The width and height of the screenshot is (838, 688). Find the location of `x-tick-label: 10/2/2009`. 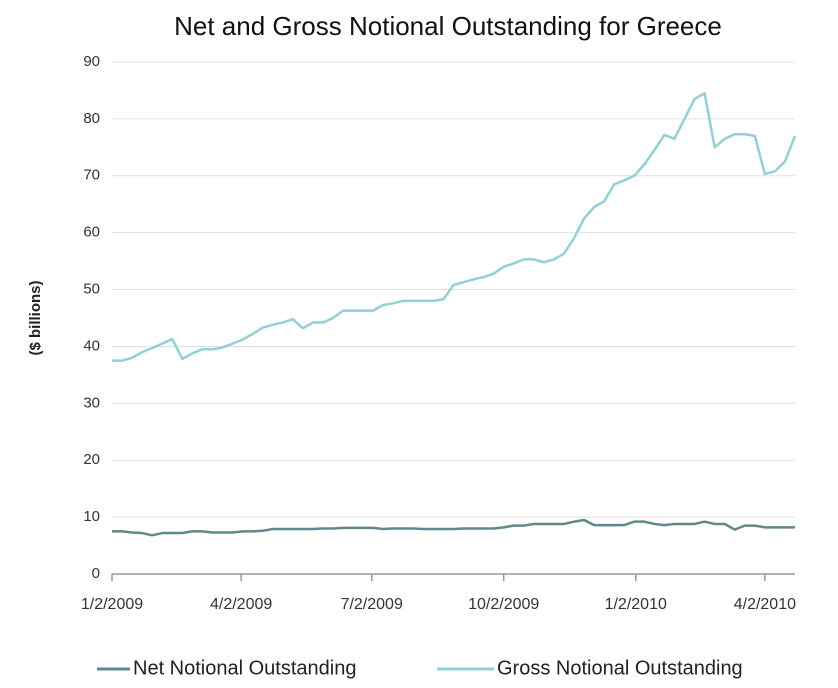

x-tick-label: 10/2/2009 is located at coordinates (503, 604).